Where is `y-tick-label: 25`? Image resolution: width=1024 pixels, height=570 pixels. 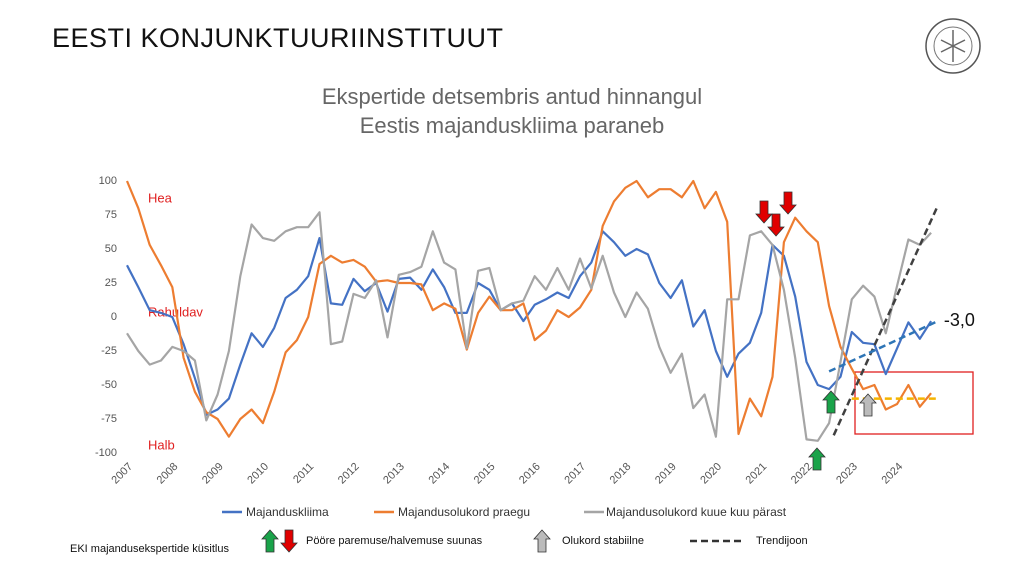 y-tick-label: 25 is located at coordinates (111, 283).